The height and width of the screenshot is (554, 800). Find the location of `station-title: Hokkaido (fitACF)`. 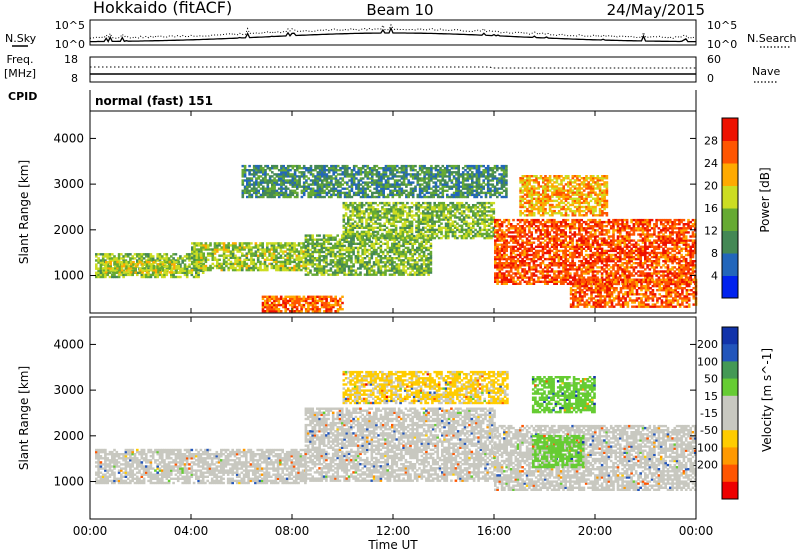

station-title: Hokkaido (fitACF) is located at coordinates (162, 8).